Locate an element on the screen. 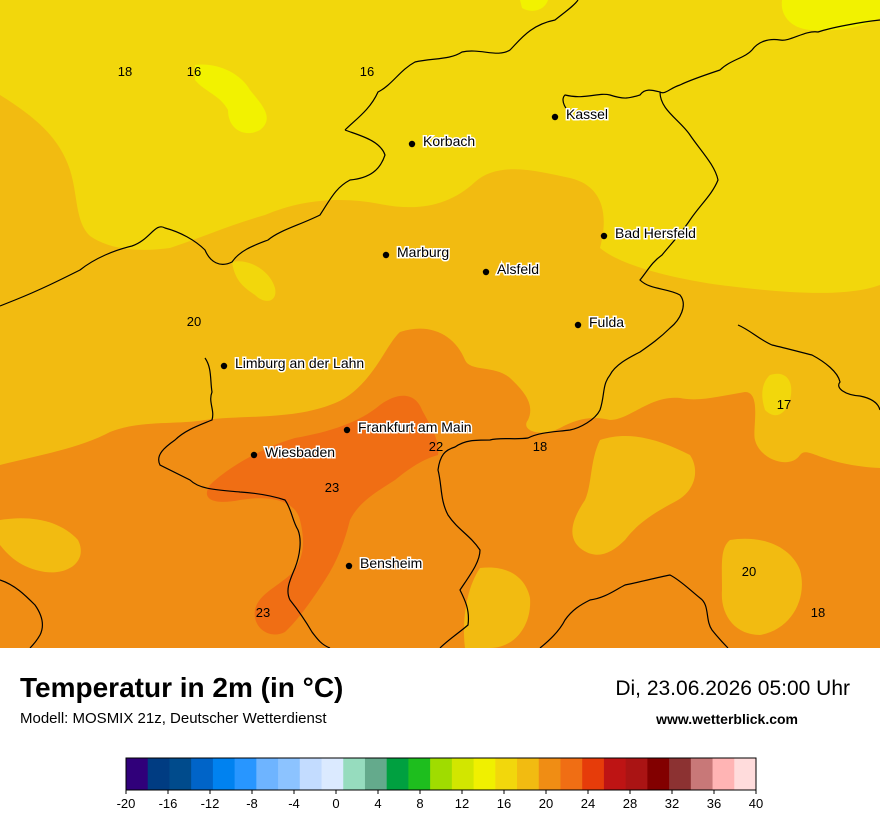 The image size is (880, 830). color-legend: -20 -16 -12 -8 -4 0 4 8 12 16 20 24 28 32 36 40 is located at coordinates (440, 786).